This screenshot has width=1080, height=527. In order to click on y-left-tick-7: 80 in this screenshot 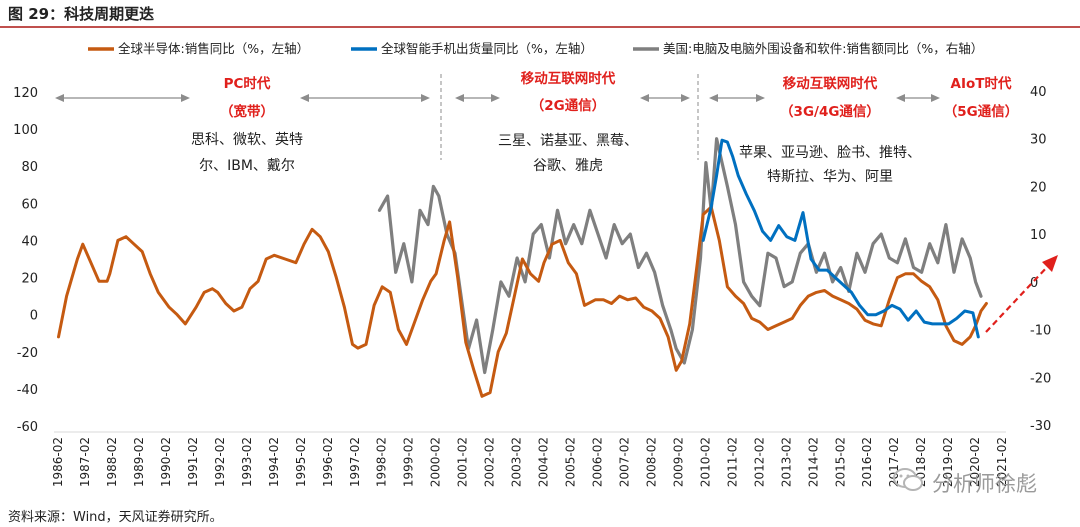, I will do `click(29, 167)`.